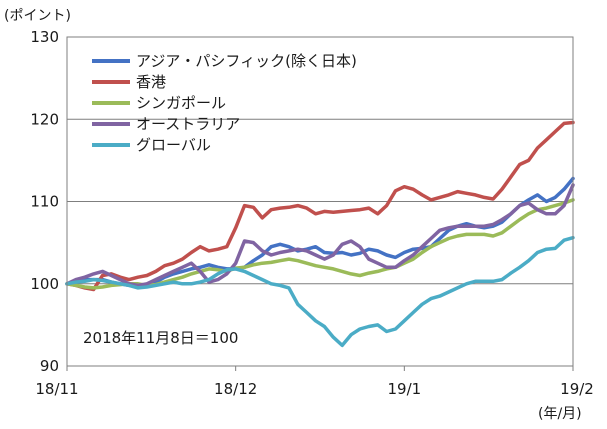 The image size is (607, 429). What do you see at coordinates (49, 366) in the screenshot?
I see `y-tick-label: 90` at bounding box center [49, 366].